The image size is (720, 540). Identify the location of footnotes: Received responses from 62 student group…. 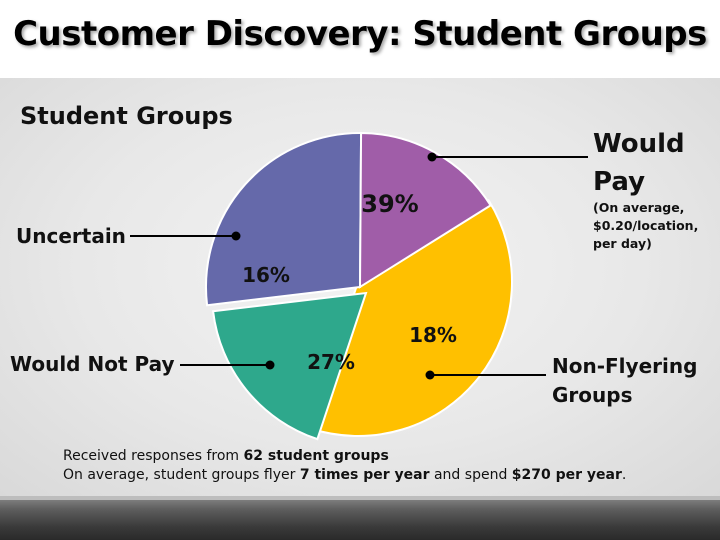
(344, 466).